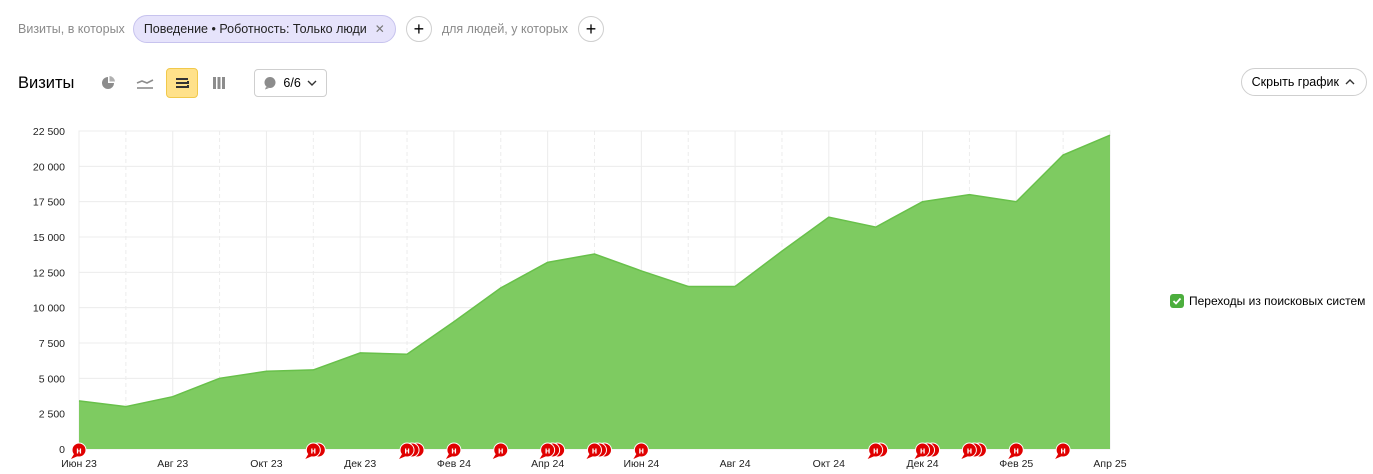 The height and width of the screenshot is (474, 1373). Describe the element at coordinates (379, 29) in the screenshot. I see `close-icon: ✕` at that location.